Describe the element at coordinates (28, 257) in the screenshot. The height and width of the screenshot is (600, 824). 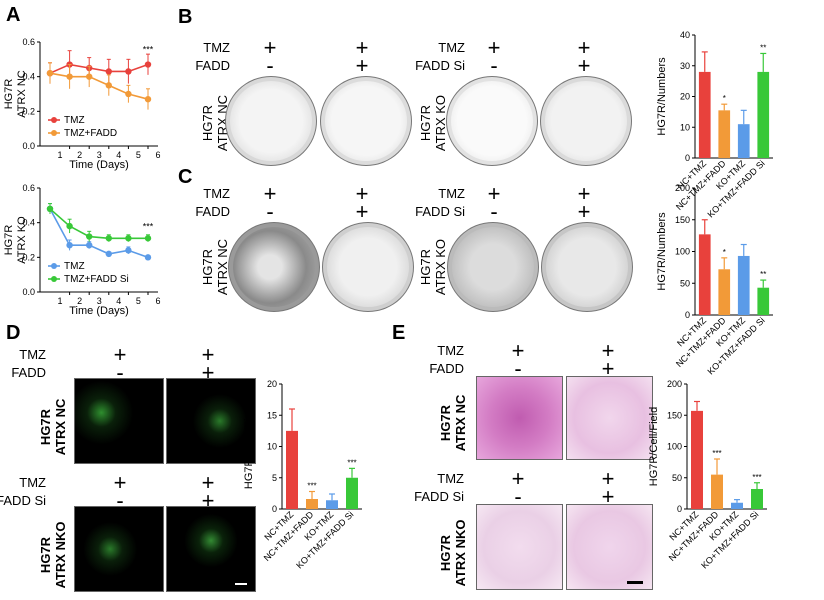
I see `y-tick-label: 0.2` at that location.